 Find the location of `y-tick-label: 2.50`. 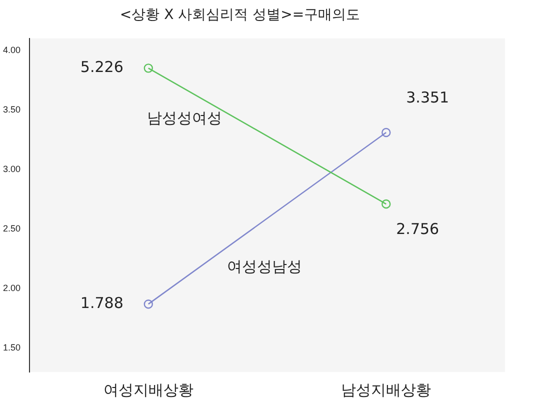

y-tick-label: 2.50 is located at coordinates (11, 229).